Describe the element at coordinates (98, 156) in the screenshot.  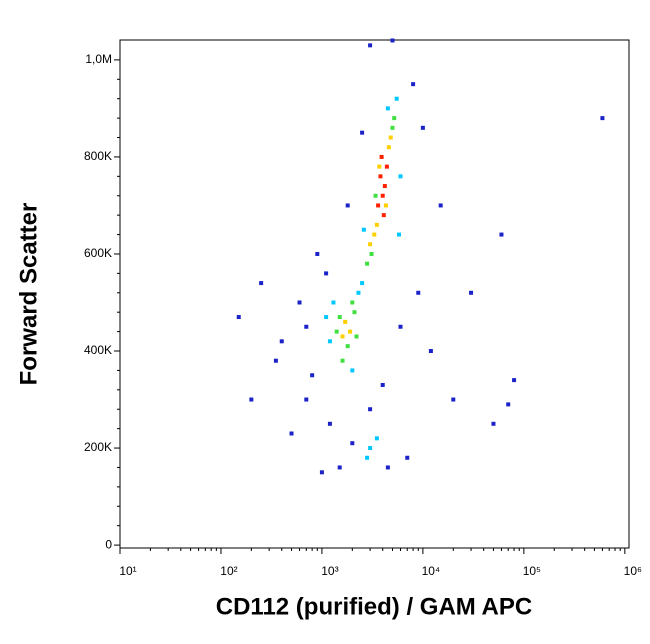
I see `y-tick-label: 800K` at that location.